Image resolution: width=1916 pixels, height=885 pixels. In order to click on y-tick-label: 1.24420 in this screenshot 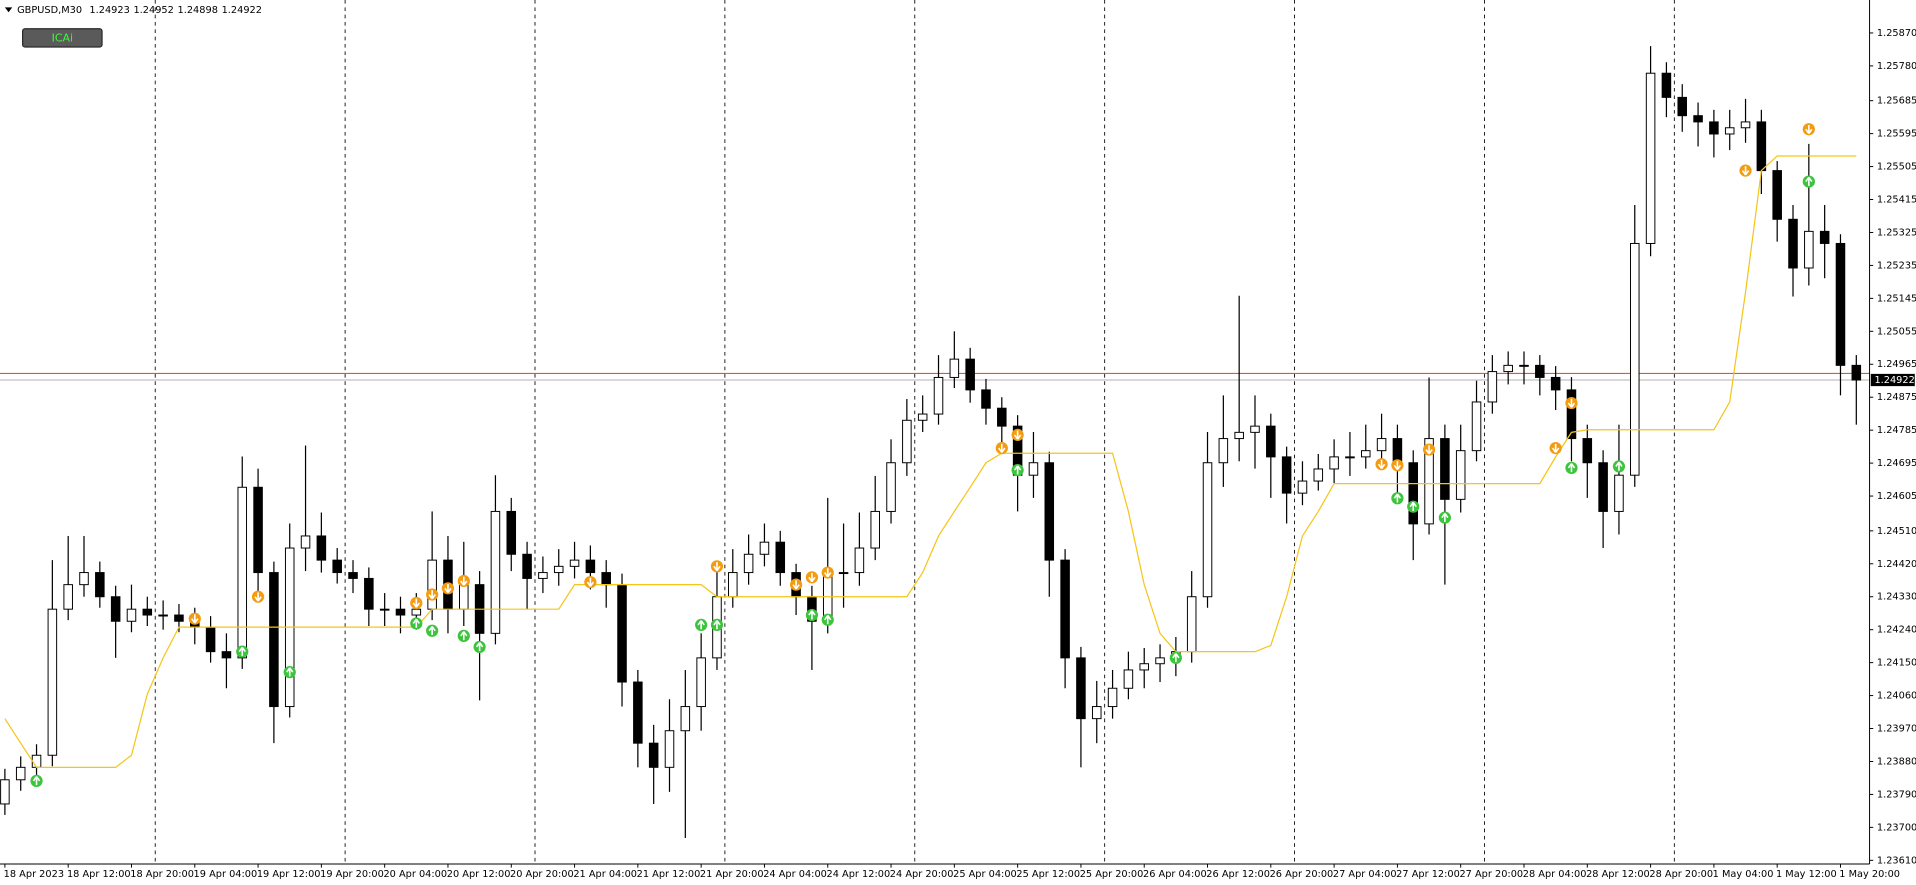, I will do `click(1896, 564)`.